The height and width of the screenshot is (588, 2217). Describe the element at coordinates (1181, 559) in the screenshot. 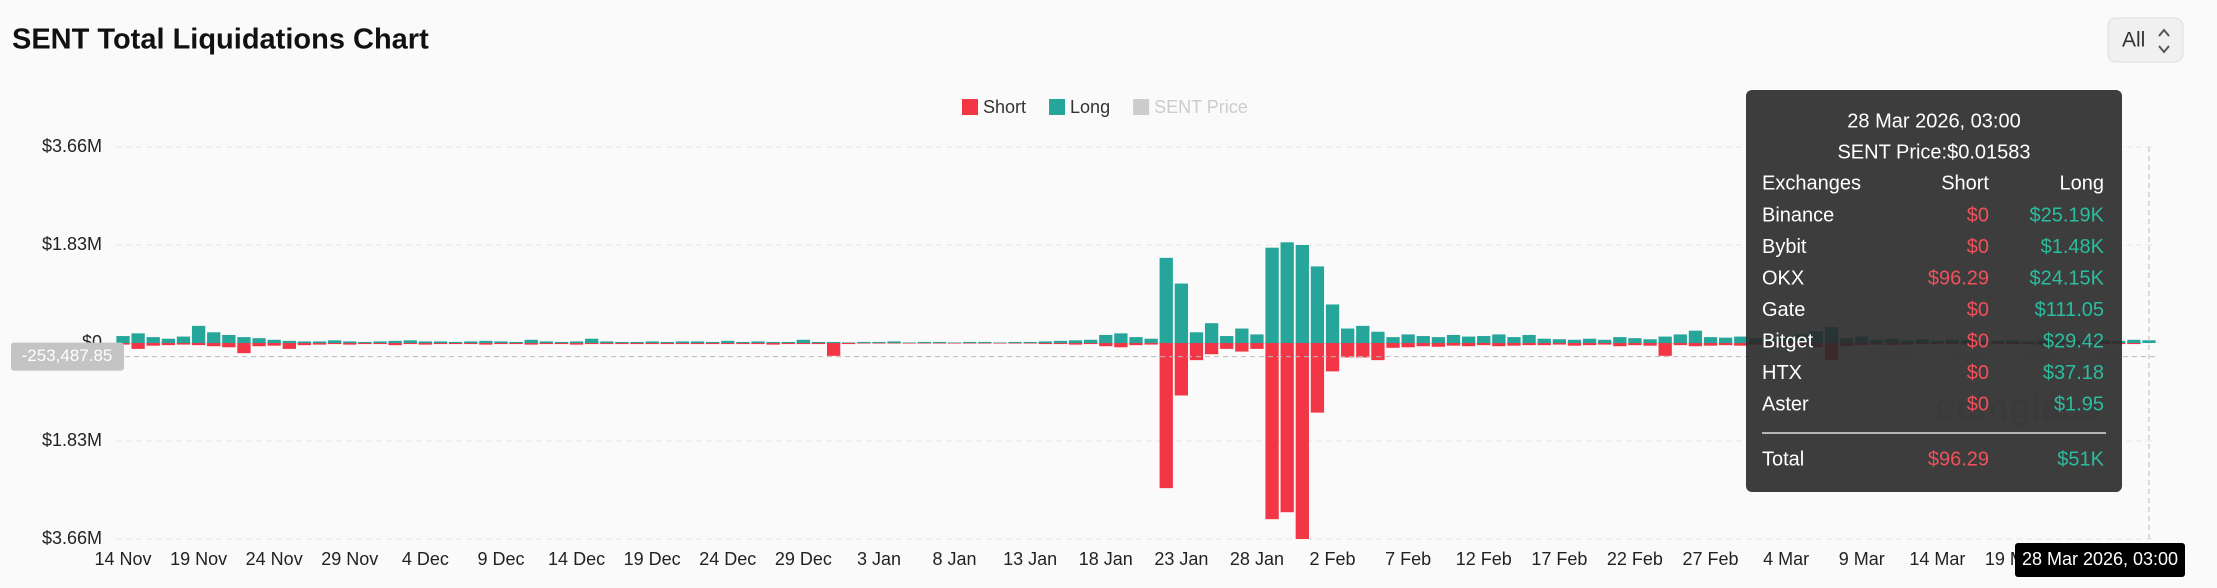

I see `x-tick-label: 23 Jan` at that location.